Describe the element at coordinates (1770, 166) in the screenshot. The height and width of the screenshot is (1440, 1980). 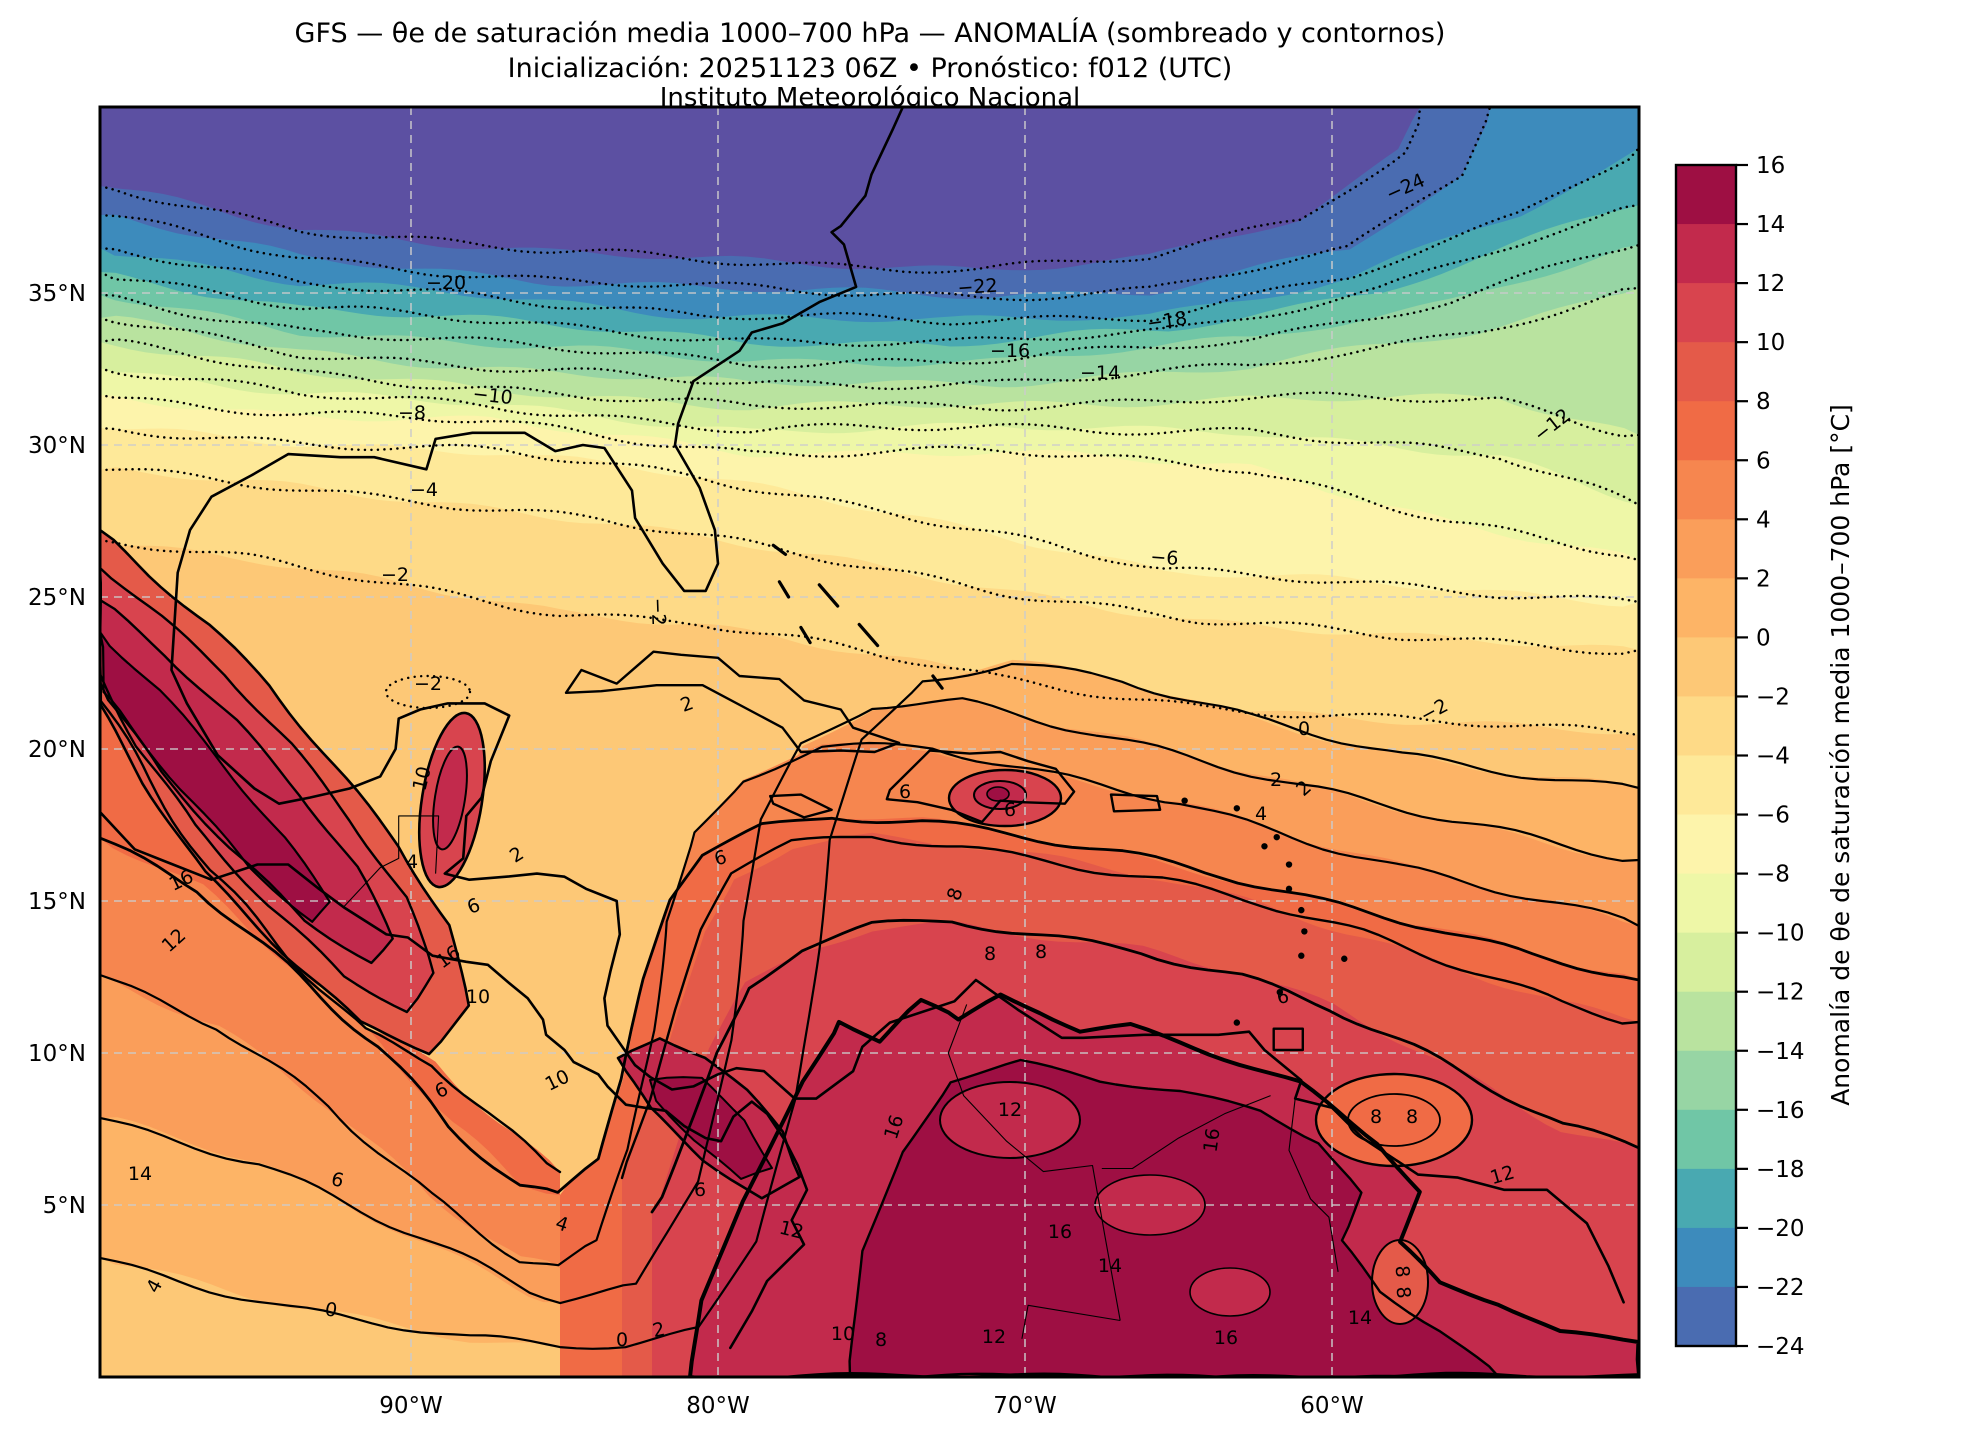
I see `colorbar-tick-label: 16` at that location.